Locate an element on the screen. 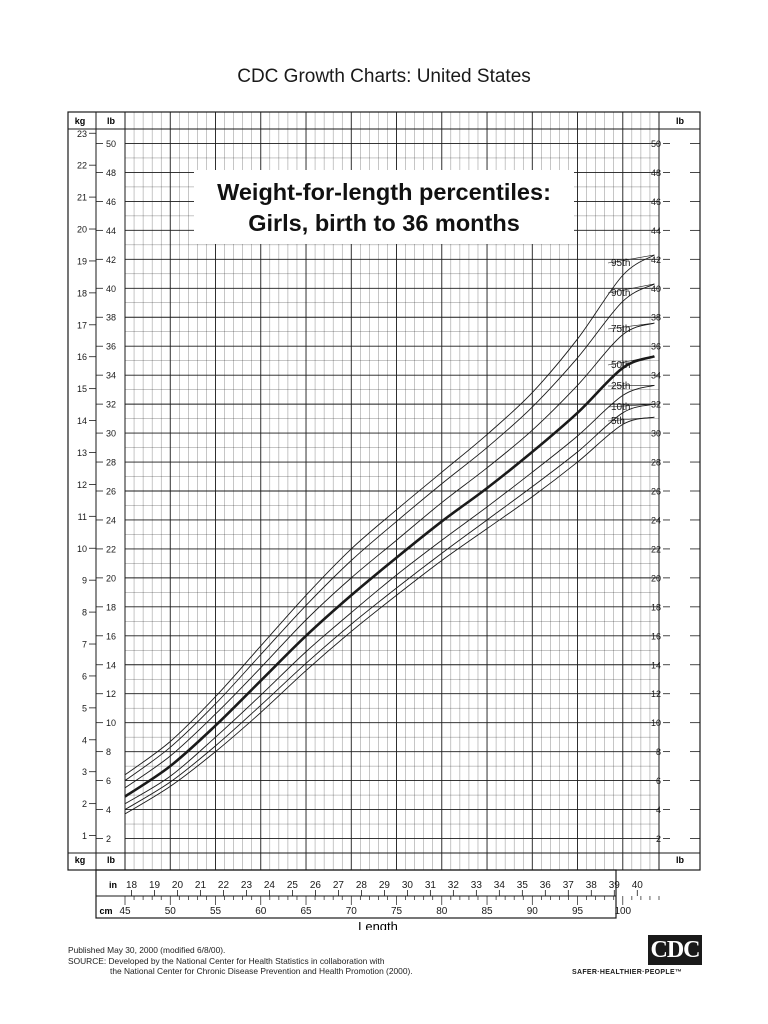  in-tick-label: 26 is located at coordinates (316, 885).